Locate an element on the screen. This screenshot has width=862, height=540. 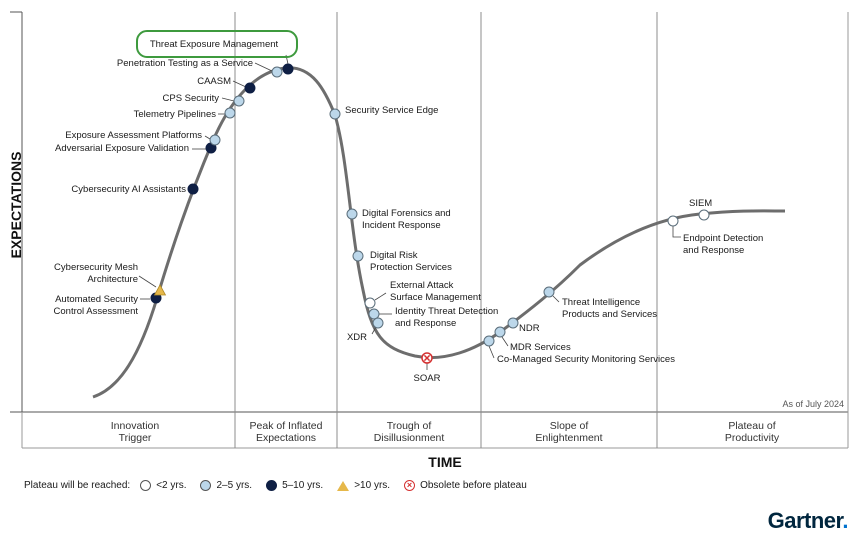
legend-item-obsolete: × Obsolete before plateau is located at coordinates (465, 485).